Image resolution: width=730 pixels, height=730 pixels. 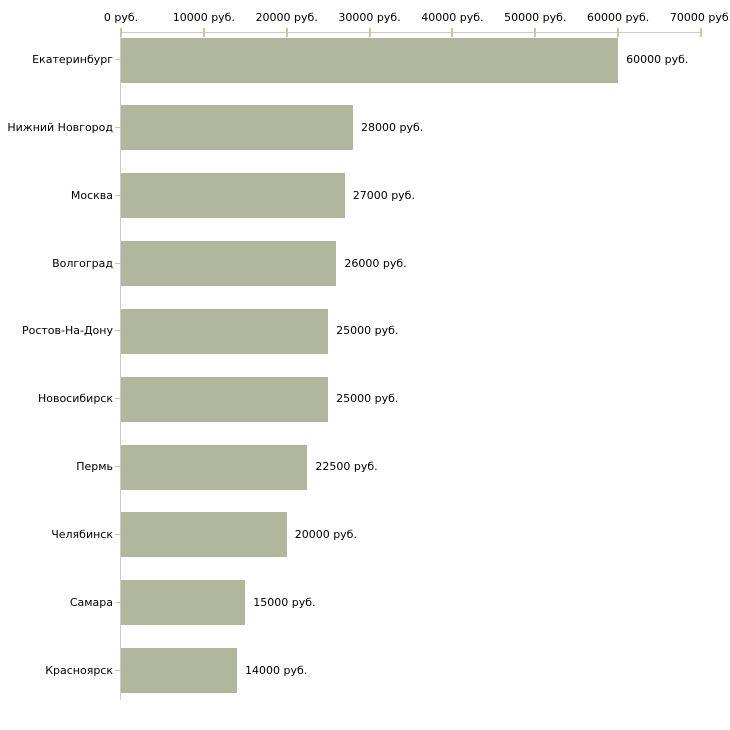 I want to click on x-tick-label: 70000 руб., so click(x=699, y=17).